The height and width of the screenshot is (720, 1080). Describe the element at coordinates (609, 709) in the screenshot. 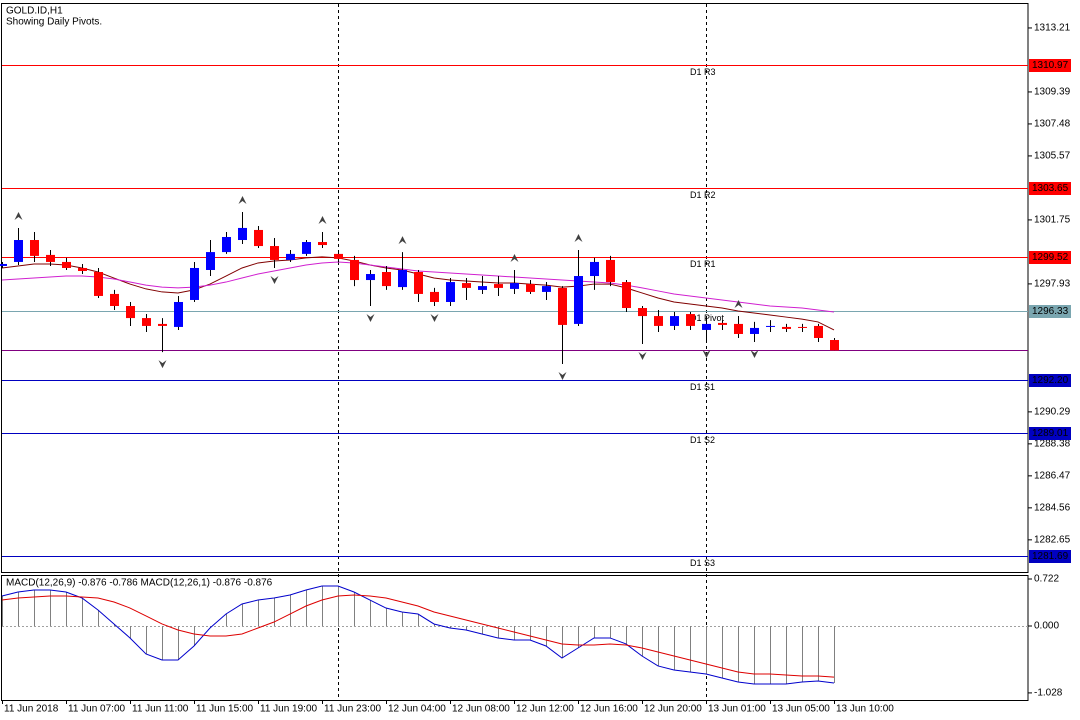

I see `x-tick-label: 12 Jun 16:00` at that location.